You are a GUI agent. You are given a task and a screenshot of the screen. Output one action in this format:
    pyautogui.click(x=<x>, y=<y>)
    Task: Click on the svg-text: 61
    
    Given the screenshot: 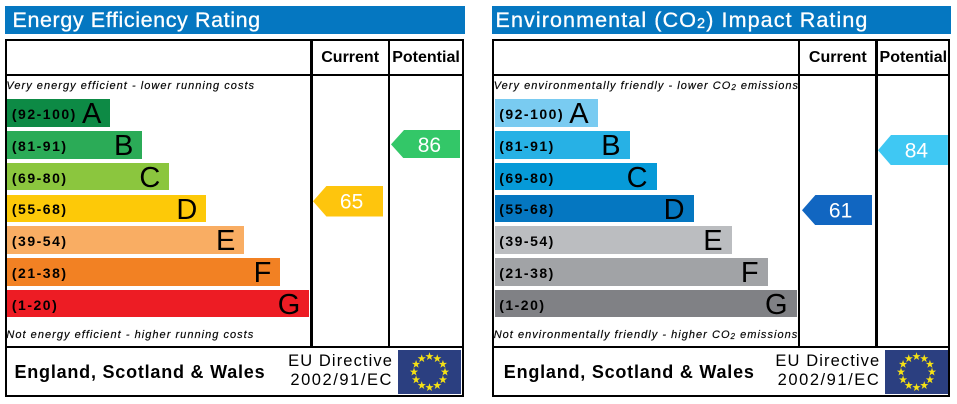 What is the action you would take?
    pyautogui.click(x=840, y=211)
    